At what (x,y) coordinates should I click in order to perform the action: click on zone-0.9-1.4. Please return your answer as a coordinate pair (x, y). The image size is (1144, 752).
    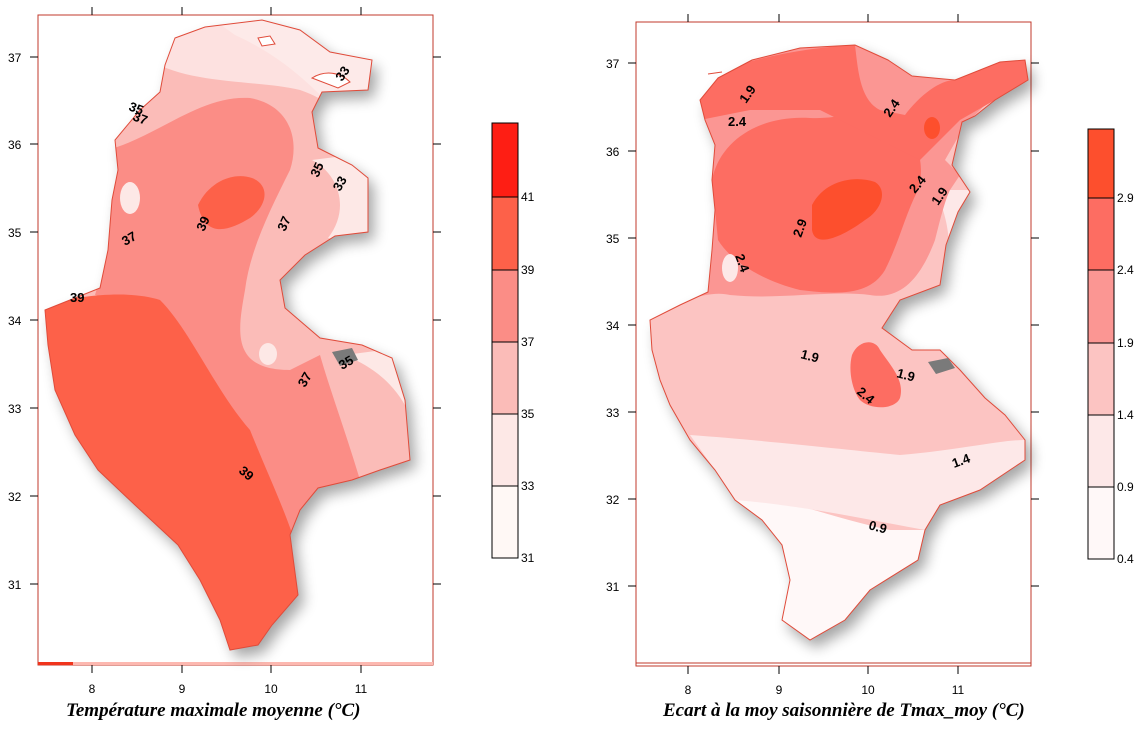
    Looking at the image, I should click on (857, 482).